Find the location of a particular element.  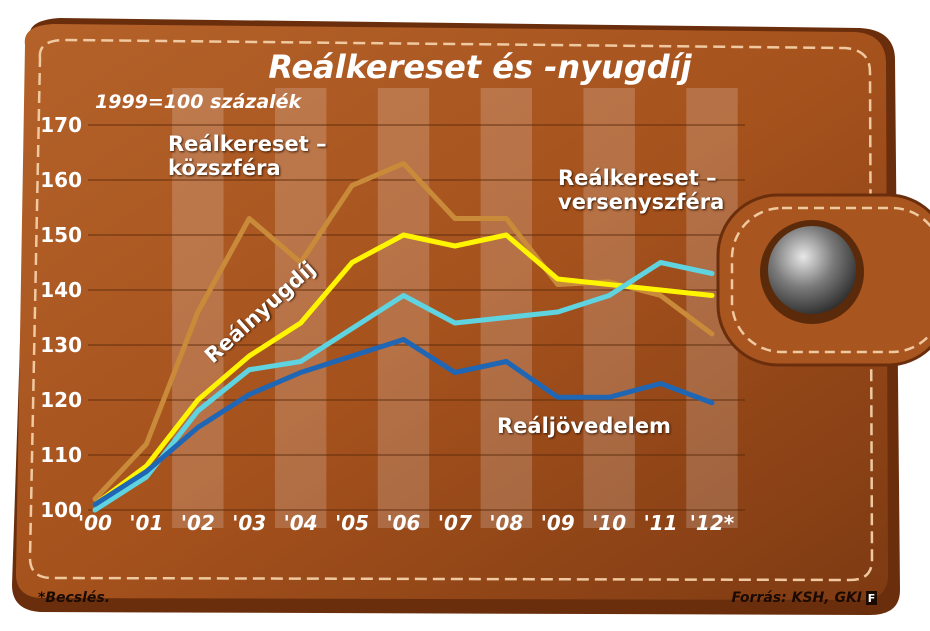

x-tick-label: '08 is located at coordinates (506, 523).